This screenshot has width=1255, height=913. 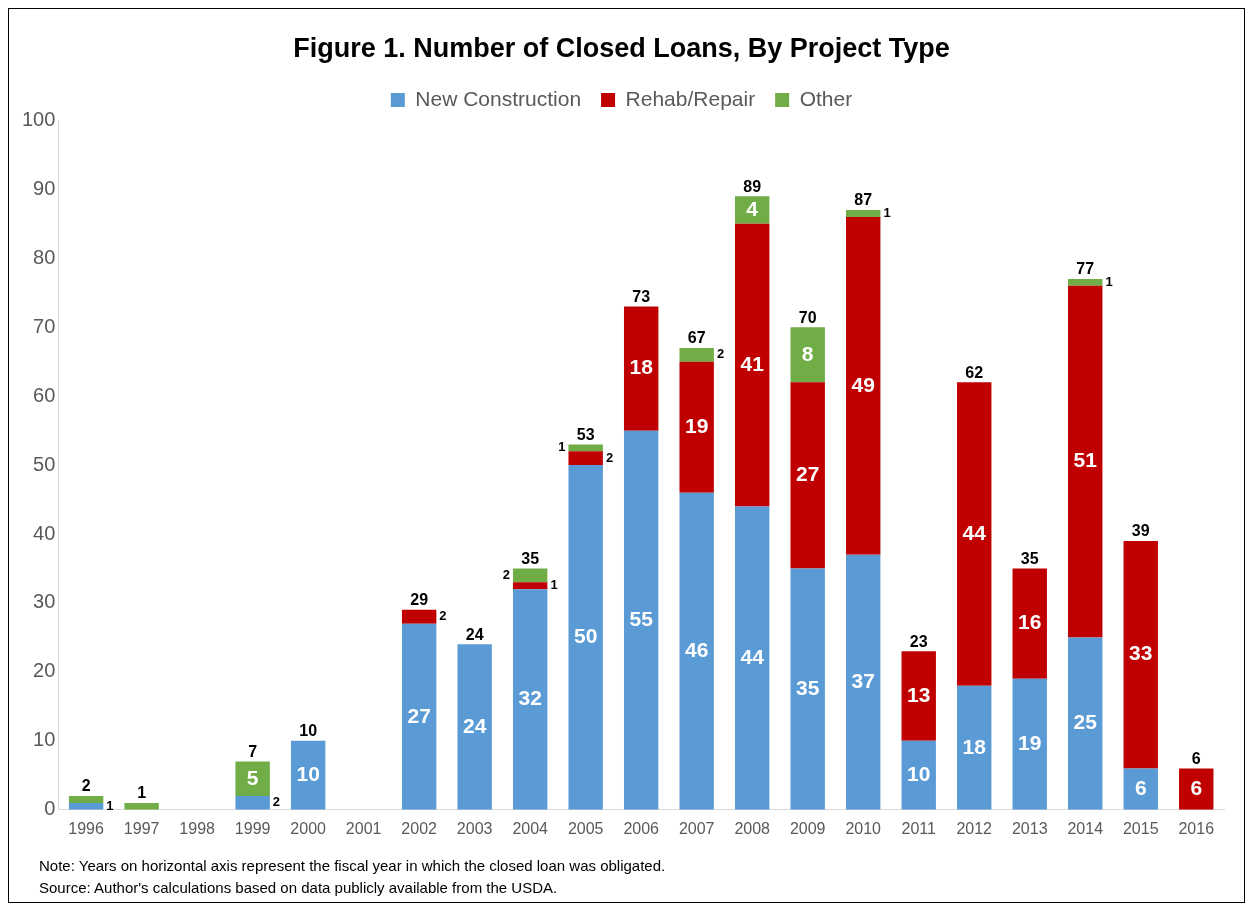 What do you see at coordinates (974, 828) in the screenshot?
I see `x-tick-label: 2012` at bounding box center [974, 828].